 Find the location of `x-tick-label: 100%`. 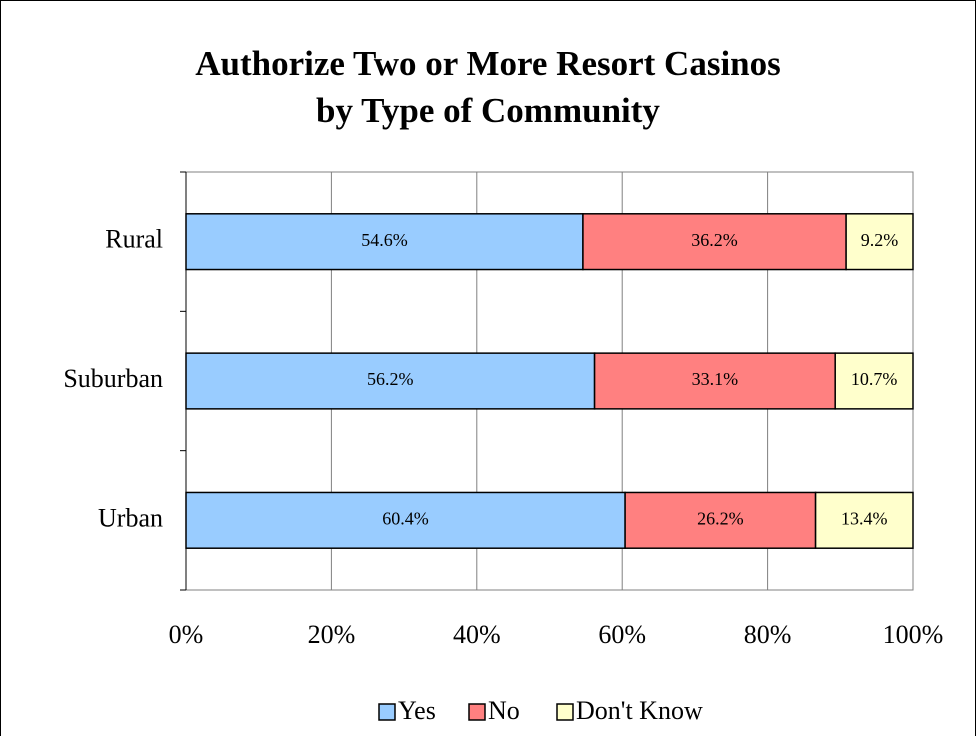

x-tick-label: 100% is located at coordinates (913, 634).